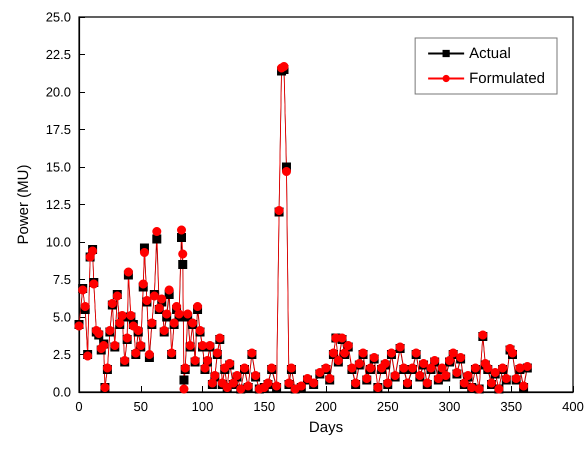 The width and height of the screenshot is (587, 452). Describe the element at coordinates (203, 406) in the screenshot. I see `x-tick-label: 100` at that location.